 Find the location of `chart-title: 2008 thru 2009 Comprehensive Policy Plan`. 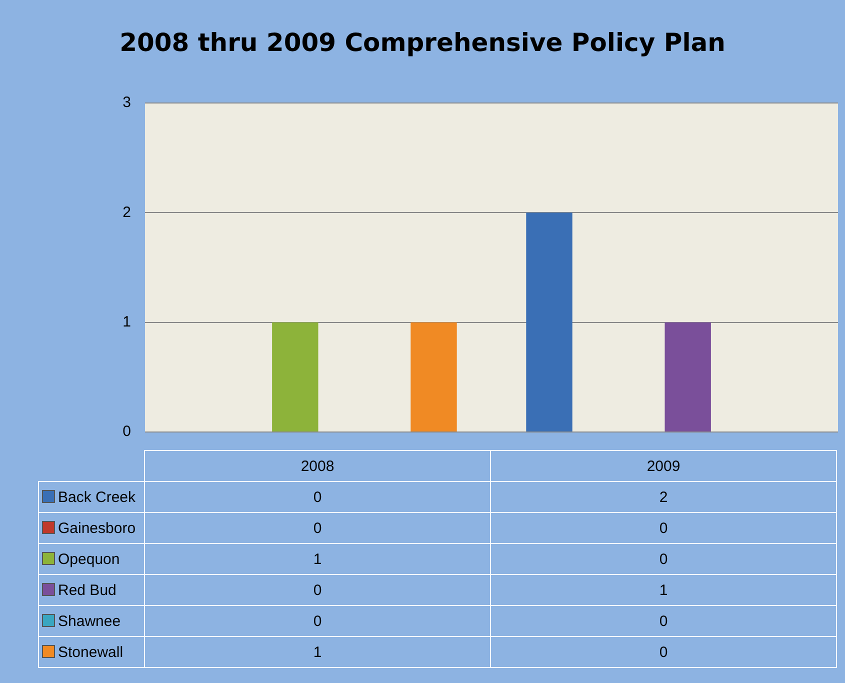

chart-title: 2008 thru 2009 Comprehensive Policy Plan is located at coordinates (422, 42).